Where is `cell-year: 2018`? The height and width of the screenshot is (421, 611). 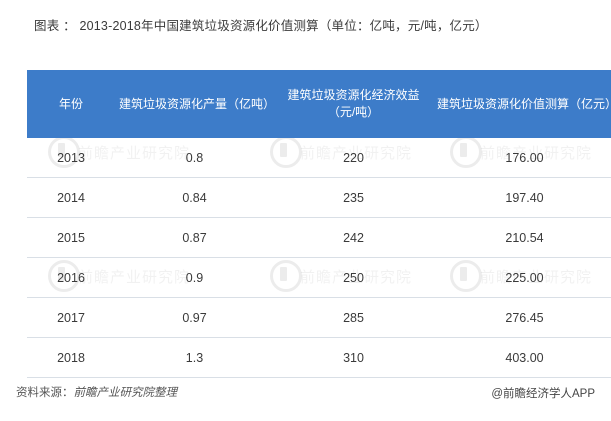 cell-year: 2018 is located at coordinates (71, 357).